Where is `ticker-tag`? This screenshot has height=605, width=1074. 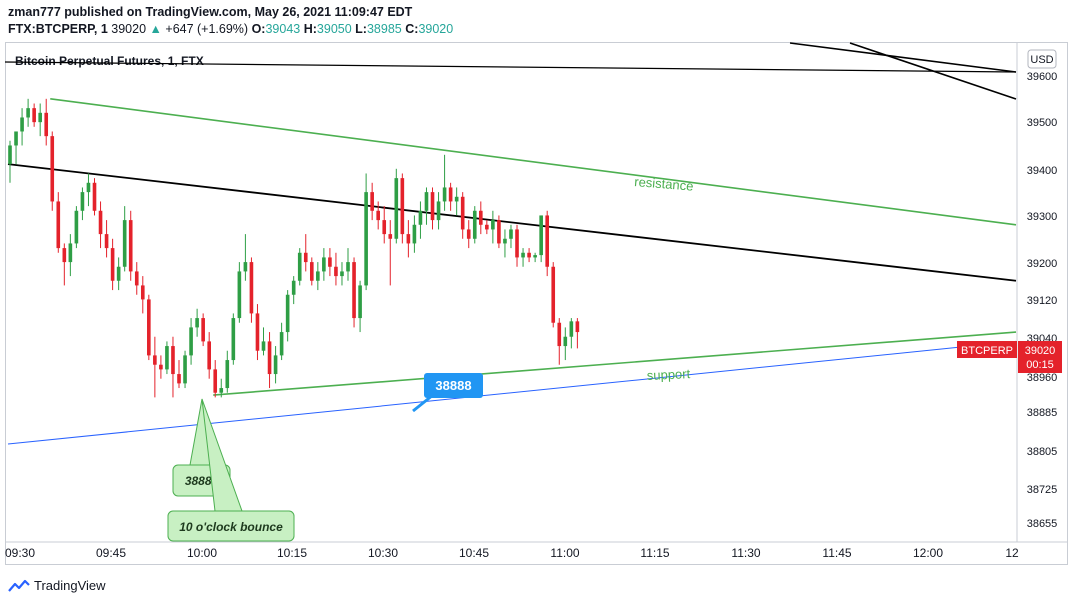 ticker-tag is located at coordinates (987, 349).